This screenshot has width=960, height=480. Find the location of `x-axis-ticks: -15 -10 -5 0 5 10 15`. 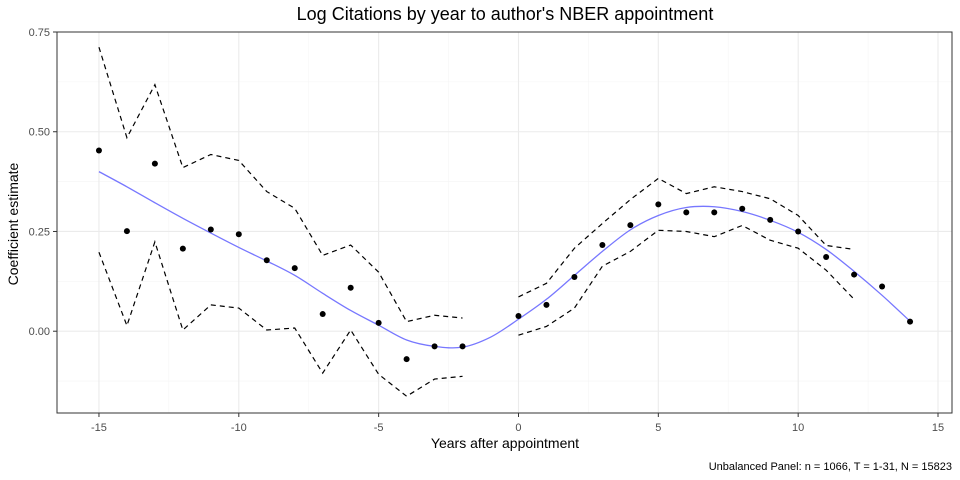

x-axis-ticks: -15 -10 -5 0 5 10 15 is located at coordinates (517, 423).